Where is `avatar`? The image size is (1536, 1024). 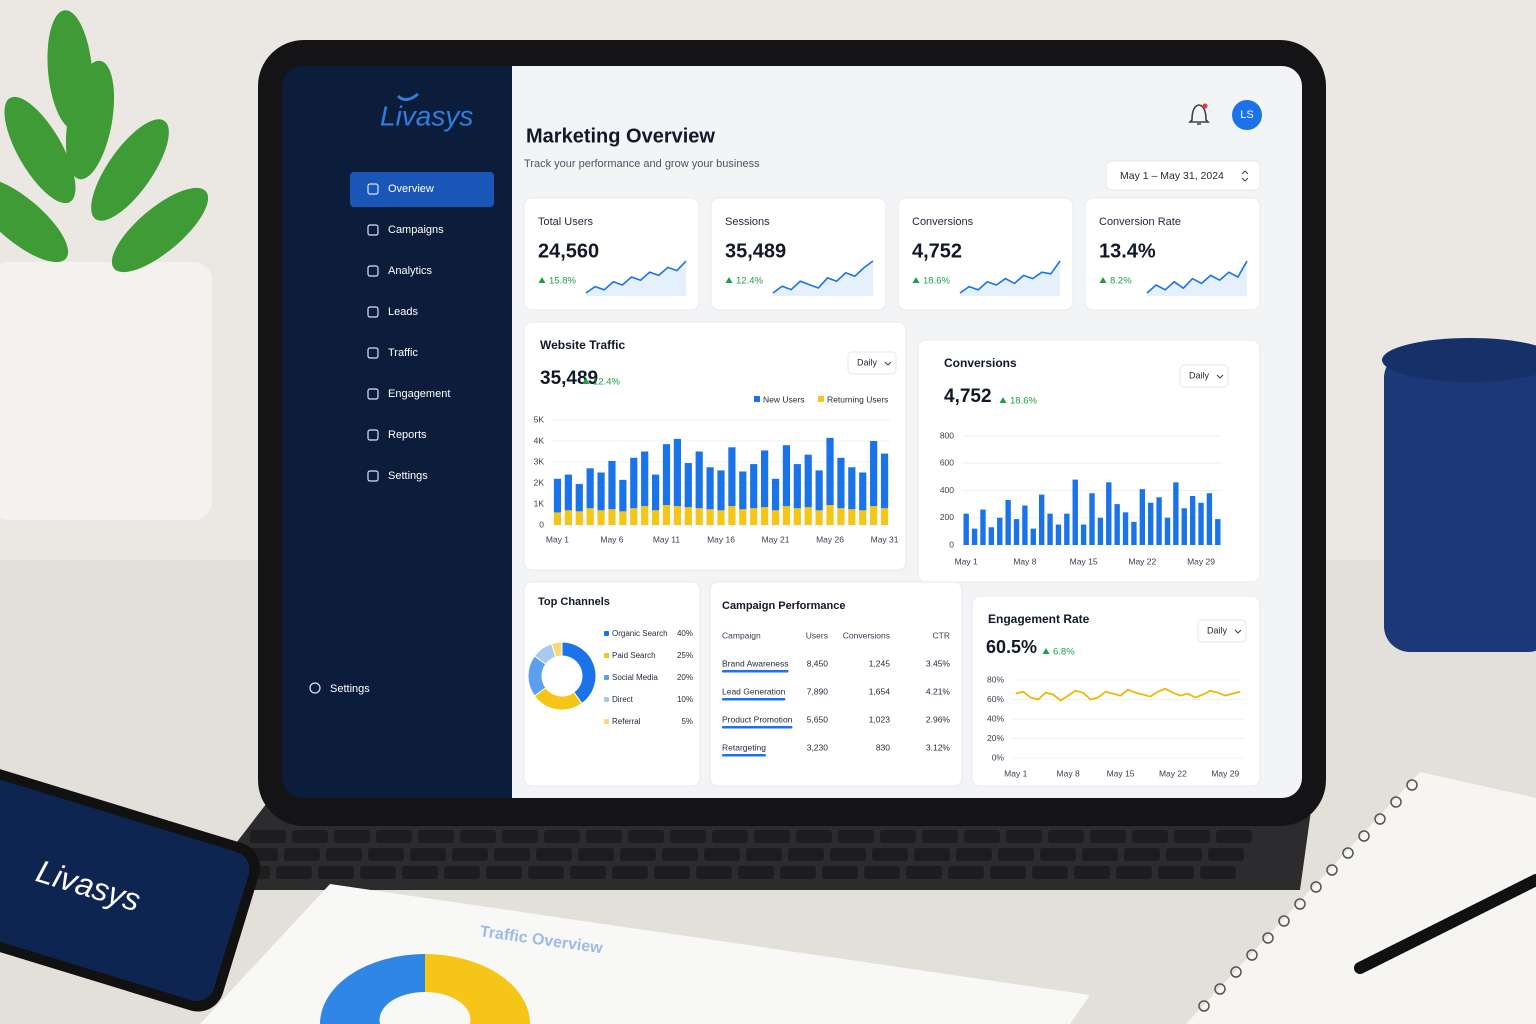
avatar is located at coordinates (1247, 115).